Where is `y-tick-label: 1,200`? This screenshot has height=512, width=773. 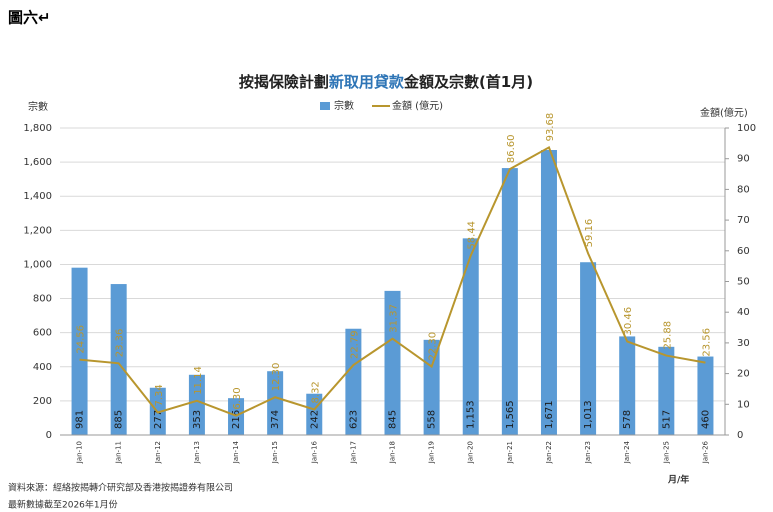
y-tick-label: 1,200 is located at coordinates (37, 230).